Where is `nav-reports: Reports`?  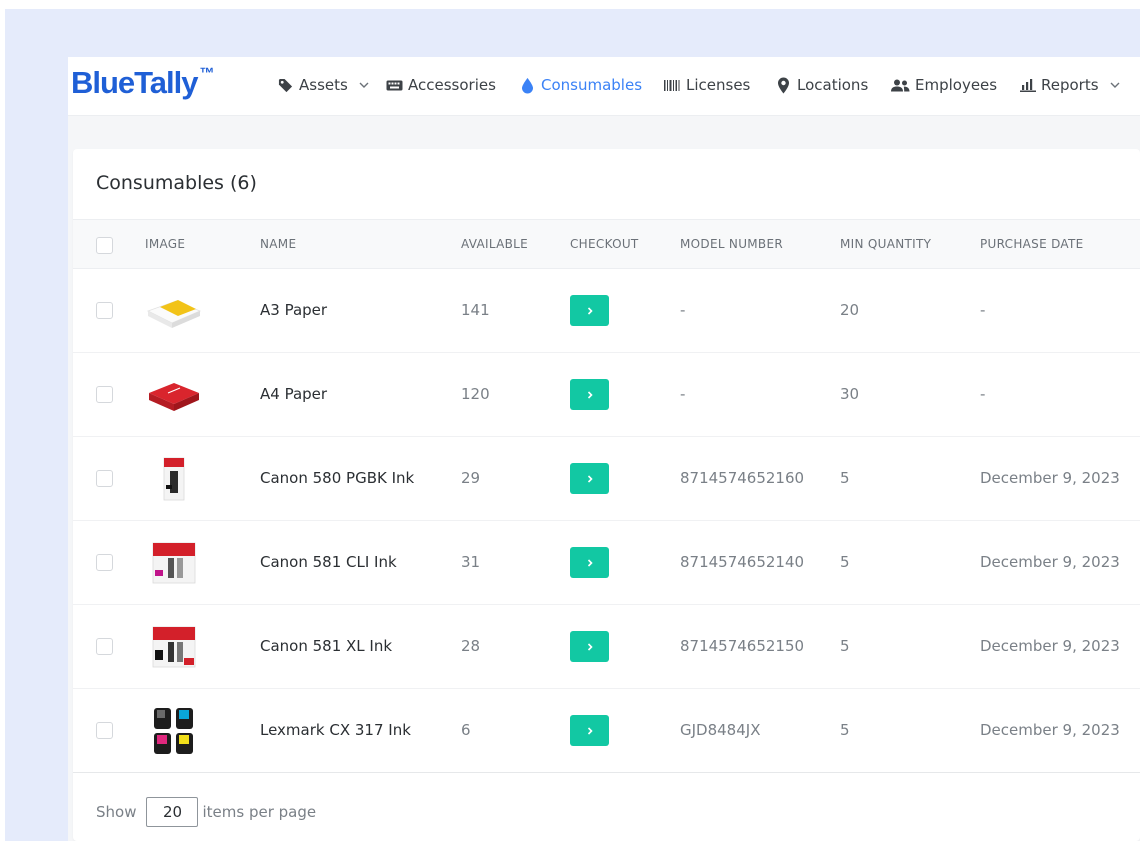 nav-reports: Reports is located at coordinates (1070, 85).